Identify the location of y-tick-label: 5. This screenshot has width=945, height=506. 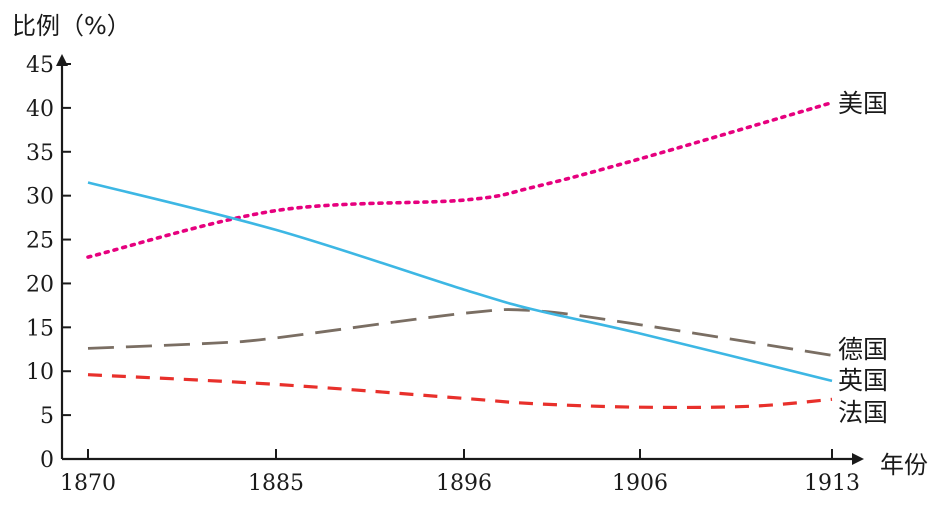
(47, 416).